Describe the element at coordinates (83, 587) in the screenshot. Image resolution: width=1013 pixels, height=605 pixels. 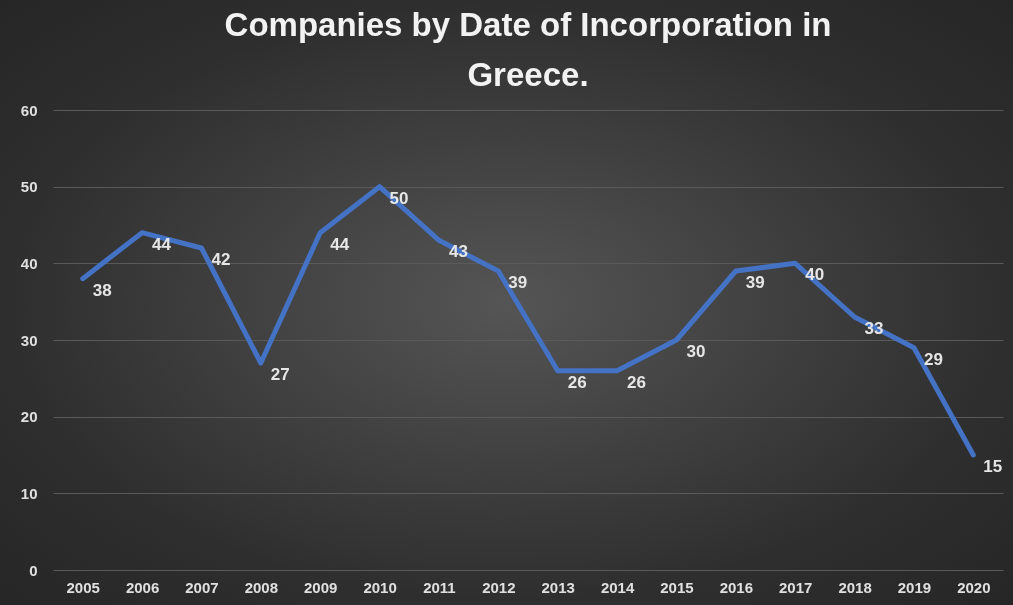
I see `x-tick-label: 2005` at that location.